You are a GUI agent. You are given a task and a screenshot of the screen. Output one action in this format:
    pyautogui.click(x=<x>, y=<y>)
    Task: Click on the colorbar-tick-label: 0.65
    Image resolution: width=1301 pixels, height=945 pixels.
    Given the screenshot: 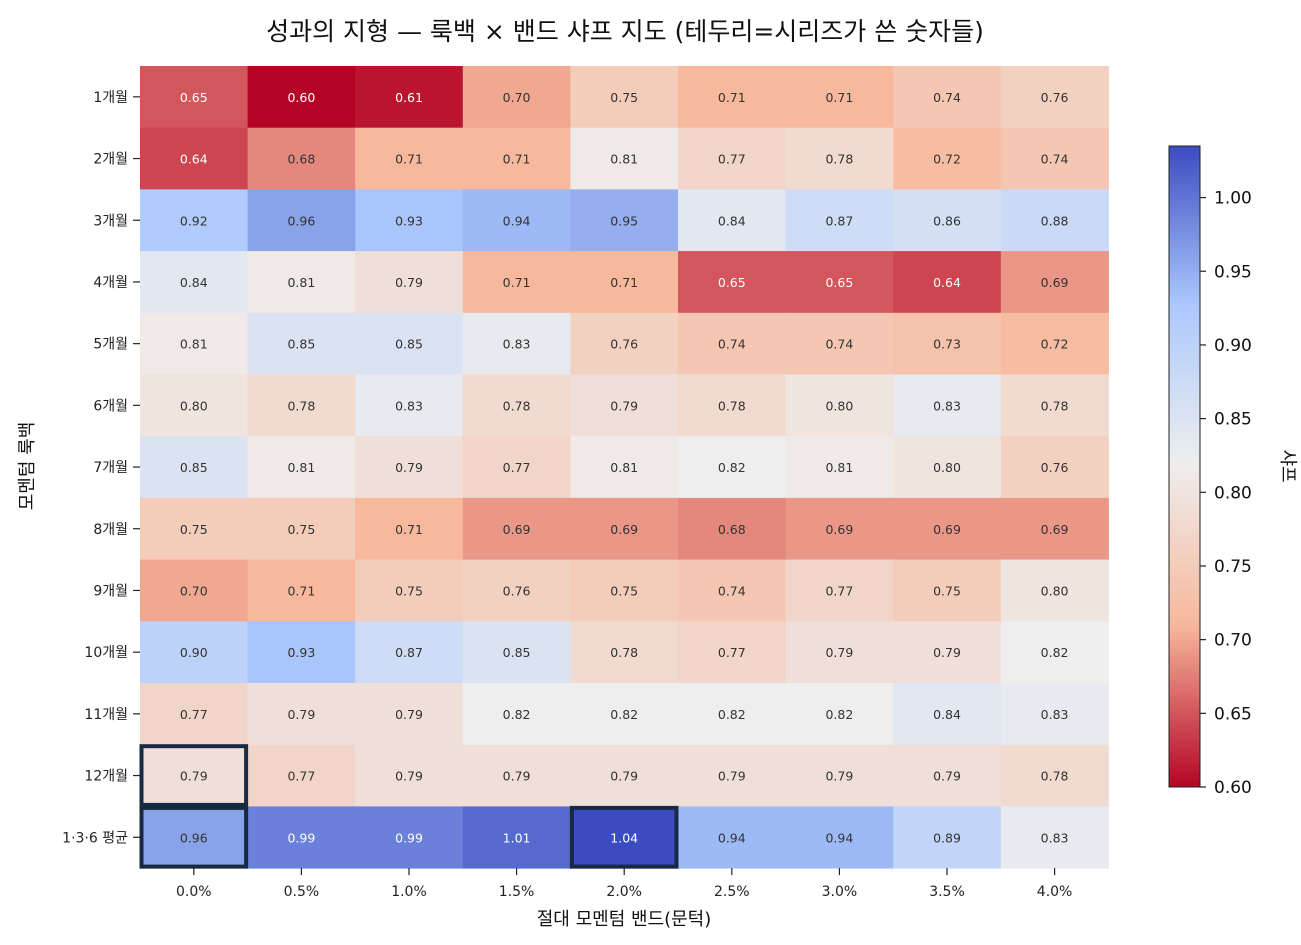 What is the action you would take?
    pyautogui.click(x=1233, y=714)
    